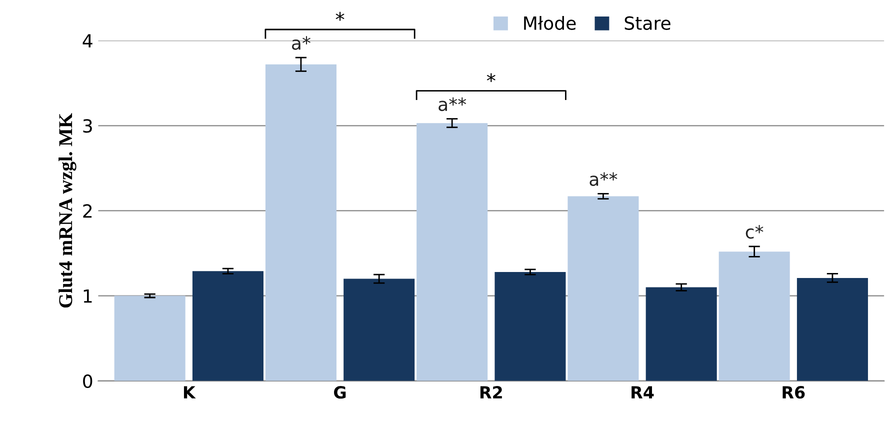  What do you see at coordinates (190, 392) in the screenshot?
I see `x-tick-label: K` at bounding box center [190, 392].